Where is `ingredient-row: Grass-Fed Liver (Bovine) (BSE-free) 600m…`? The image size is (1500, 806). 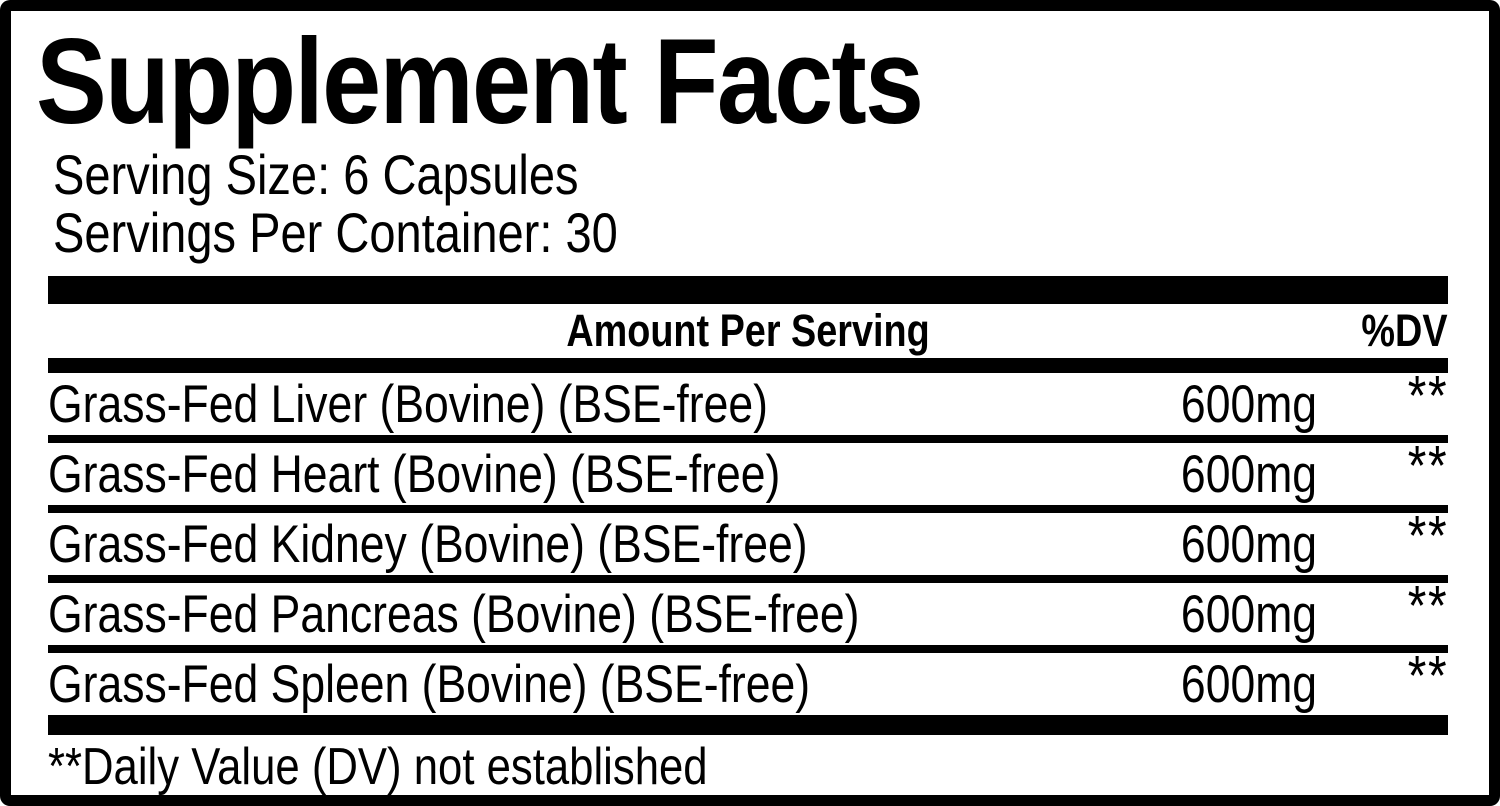
ingredient-row: Grass-Fed Liver (Bovine) (BSE-free) 600m… is located at coordinates (748, 399).